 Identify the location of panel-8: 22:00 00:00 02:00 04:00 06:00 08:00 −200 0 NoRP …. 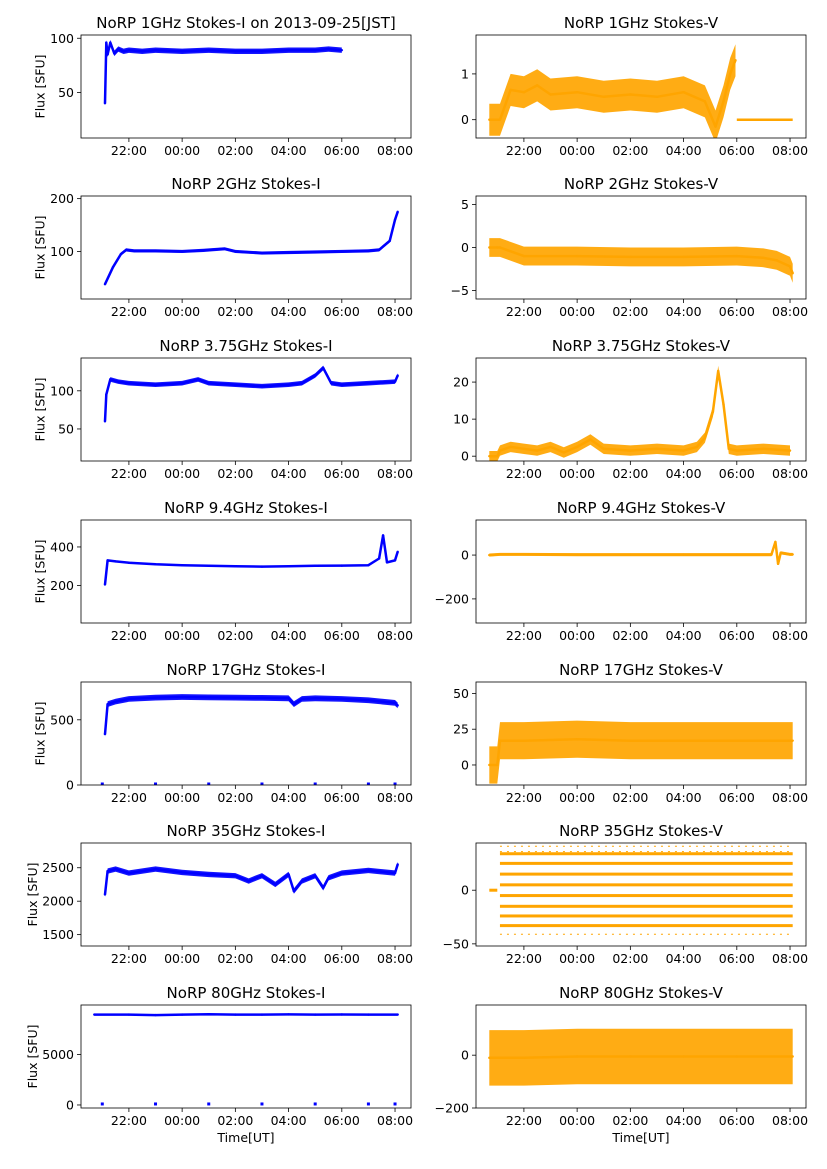
(621, 571).